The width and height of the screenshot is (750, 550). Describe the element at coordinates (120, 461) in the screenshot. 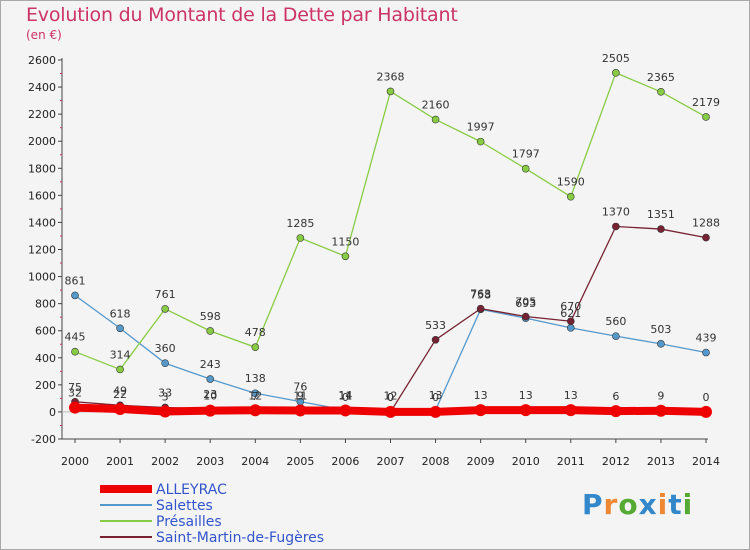

I see `x-tick-label: 2001` at that location.